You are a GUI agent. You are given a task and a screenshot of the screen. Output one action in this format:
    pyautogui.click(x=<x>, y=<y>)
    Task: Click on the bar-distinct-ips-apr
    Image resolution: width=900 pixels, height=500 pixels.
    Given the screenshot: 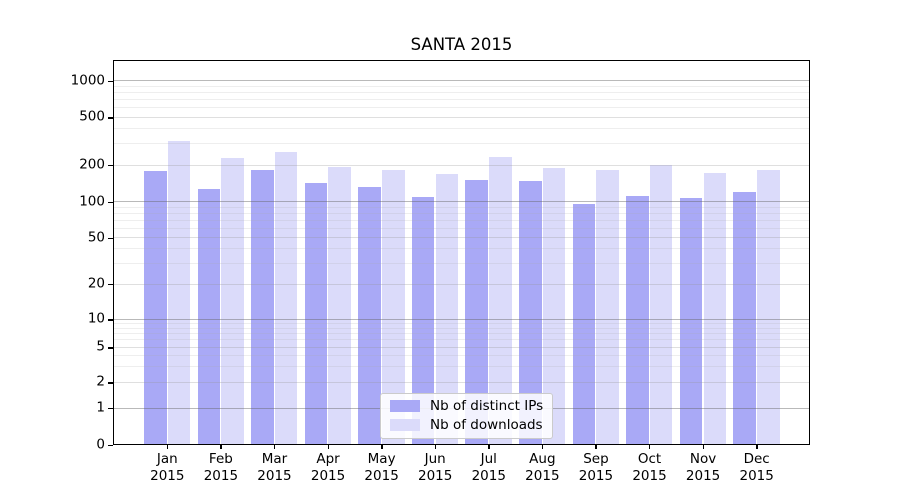 What is the action you would take?
    pyautogui.click(x=316, y=313)
    